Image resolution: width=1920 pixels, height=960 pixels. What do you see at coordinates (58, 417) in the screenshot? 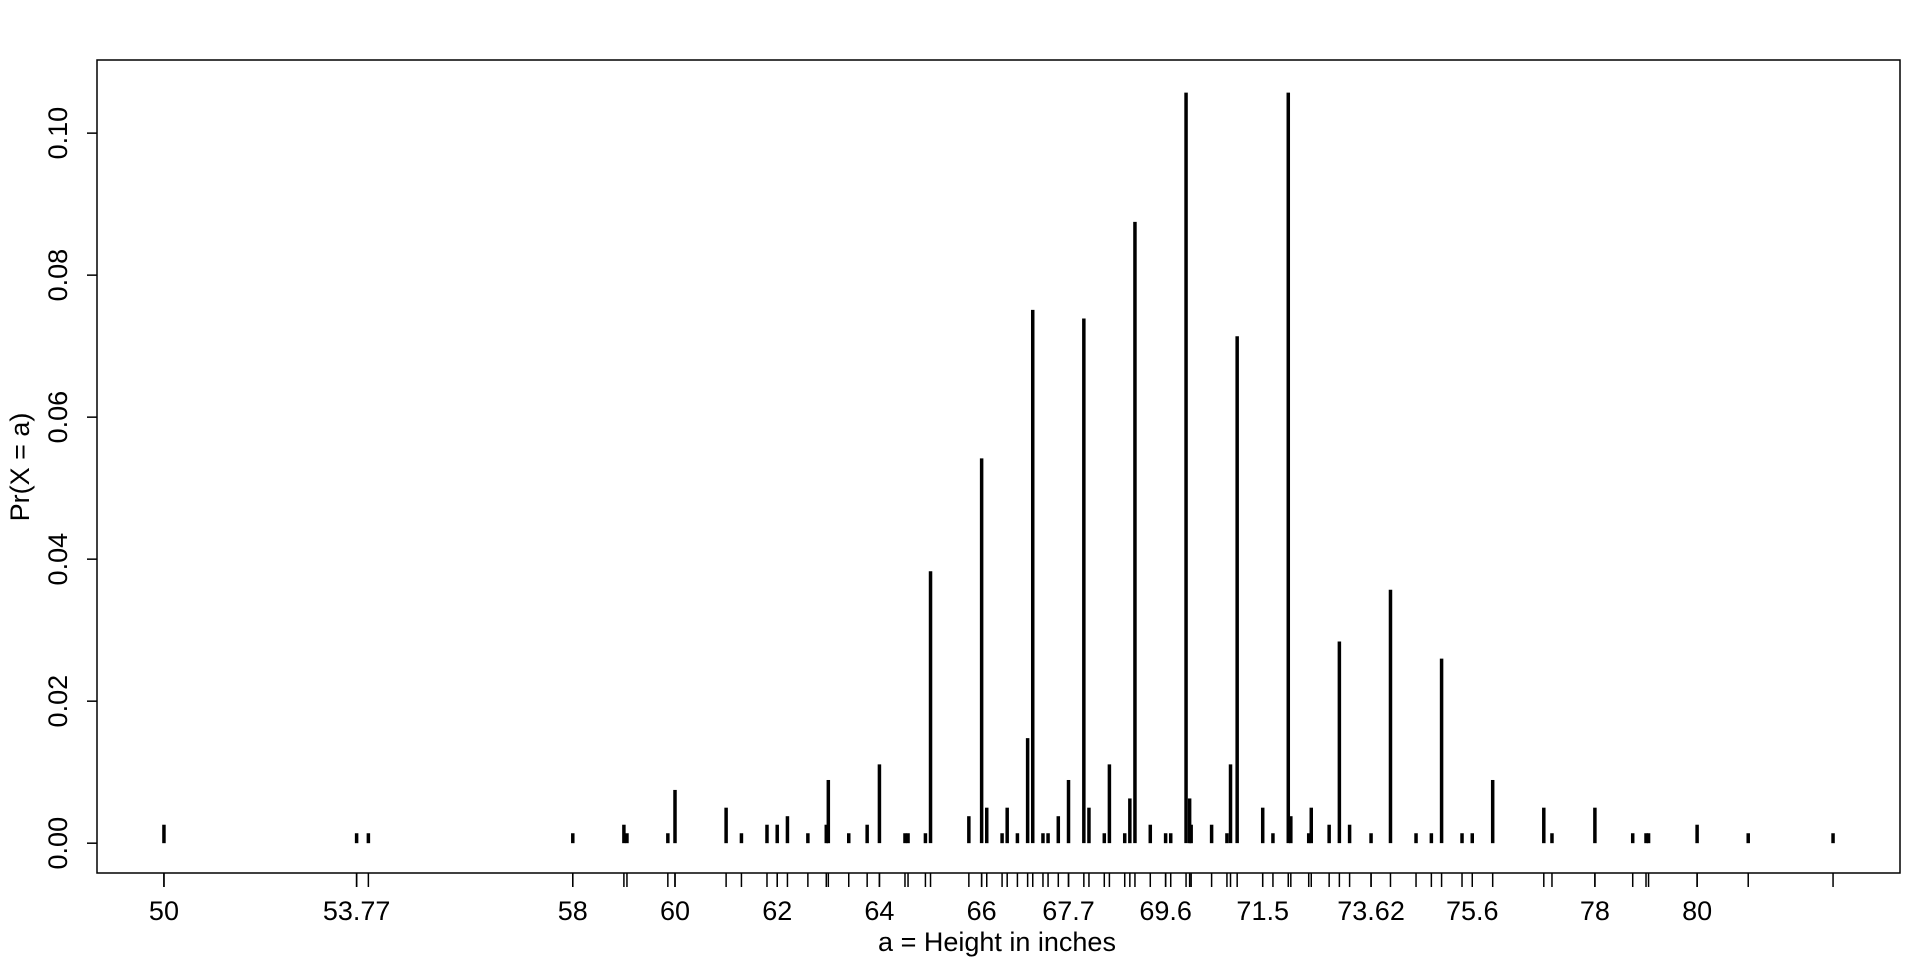
I see `y-tick-label: 0.06` at bounding box center [58, 417].